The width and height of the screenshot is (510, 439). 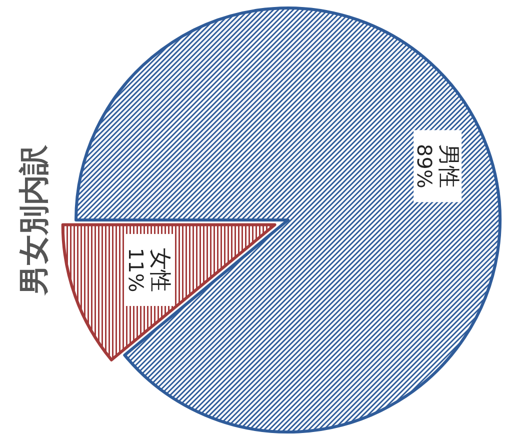 I want to click on slice-label: 女性, so click(x=159, y=270).